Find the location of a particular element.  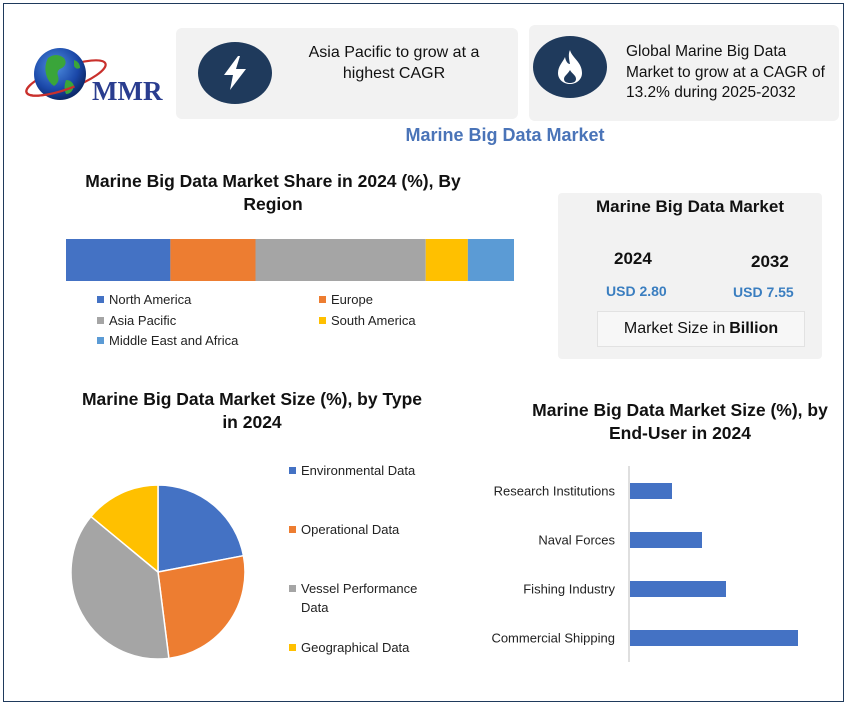

legend-label: Environmental Data is located at coordinates (358, 470).